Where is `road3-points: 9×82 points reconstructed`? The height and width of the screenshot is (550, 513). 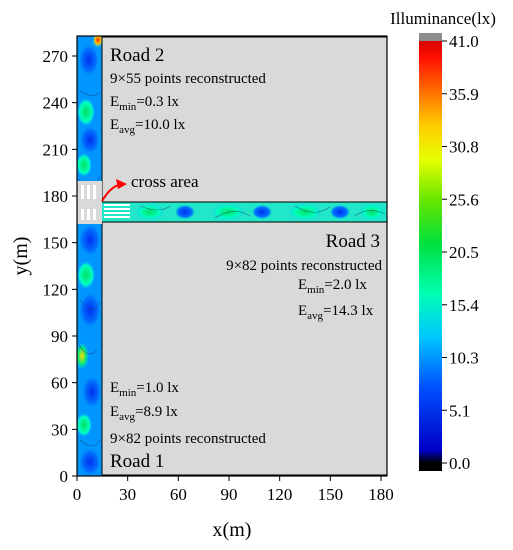 road3-points: 9×82 points reconstructed is located at coordinates (304, 266).